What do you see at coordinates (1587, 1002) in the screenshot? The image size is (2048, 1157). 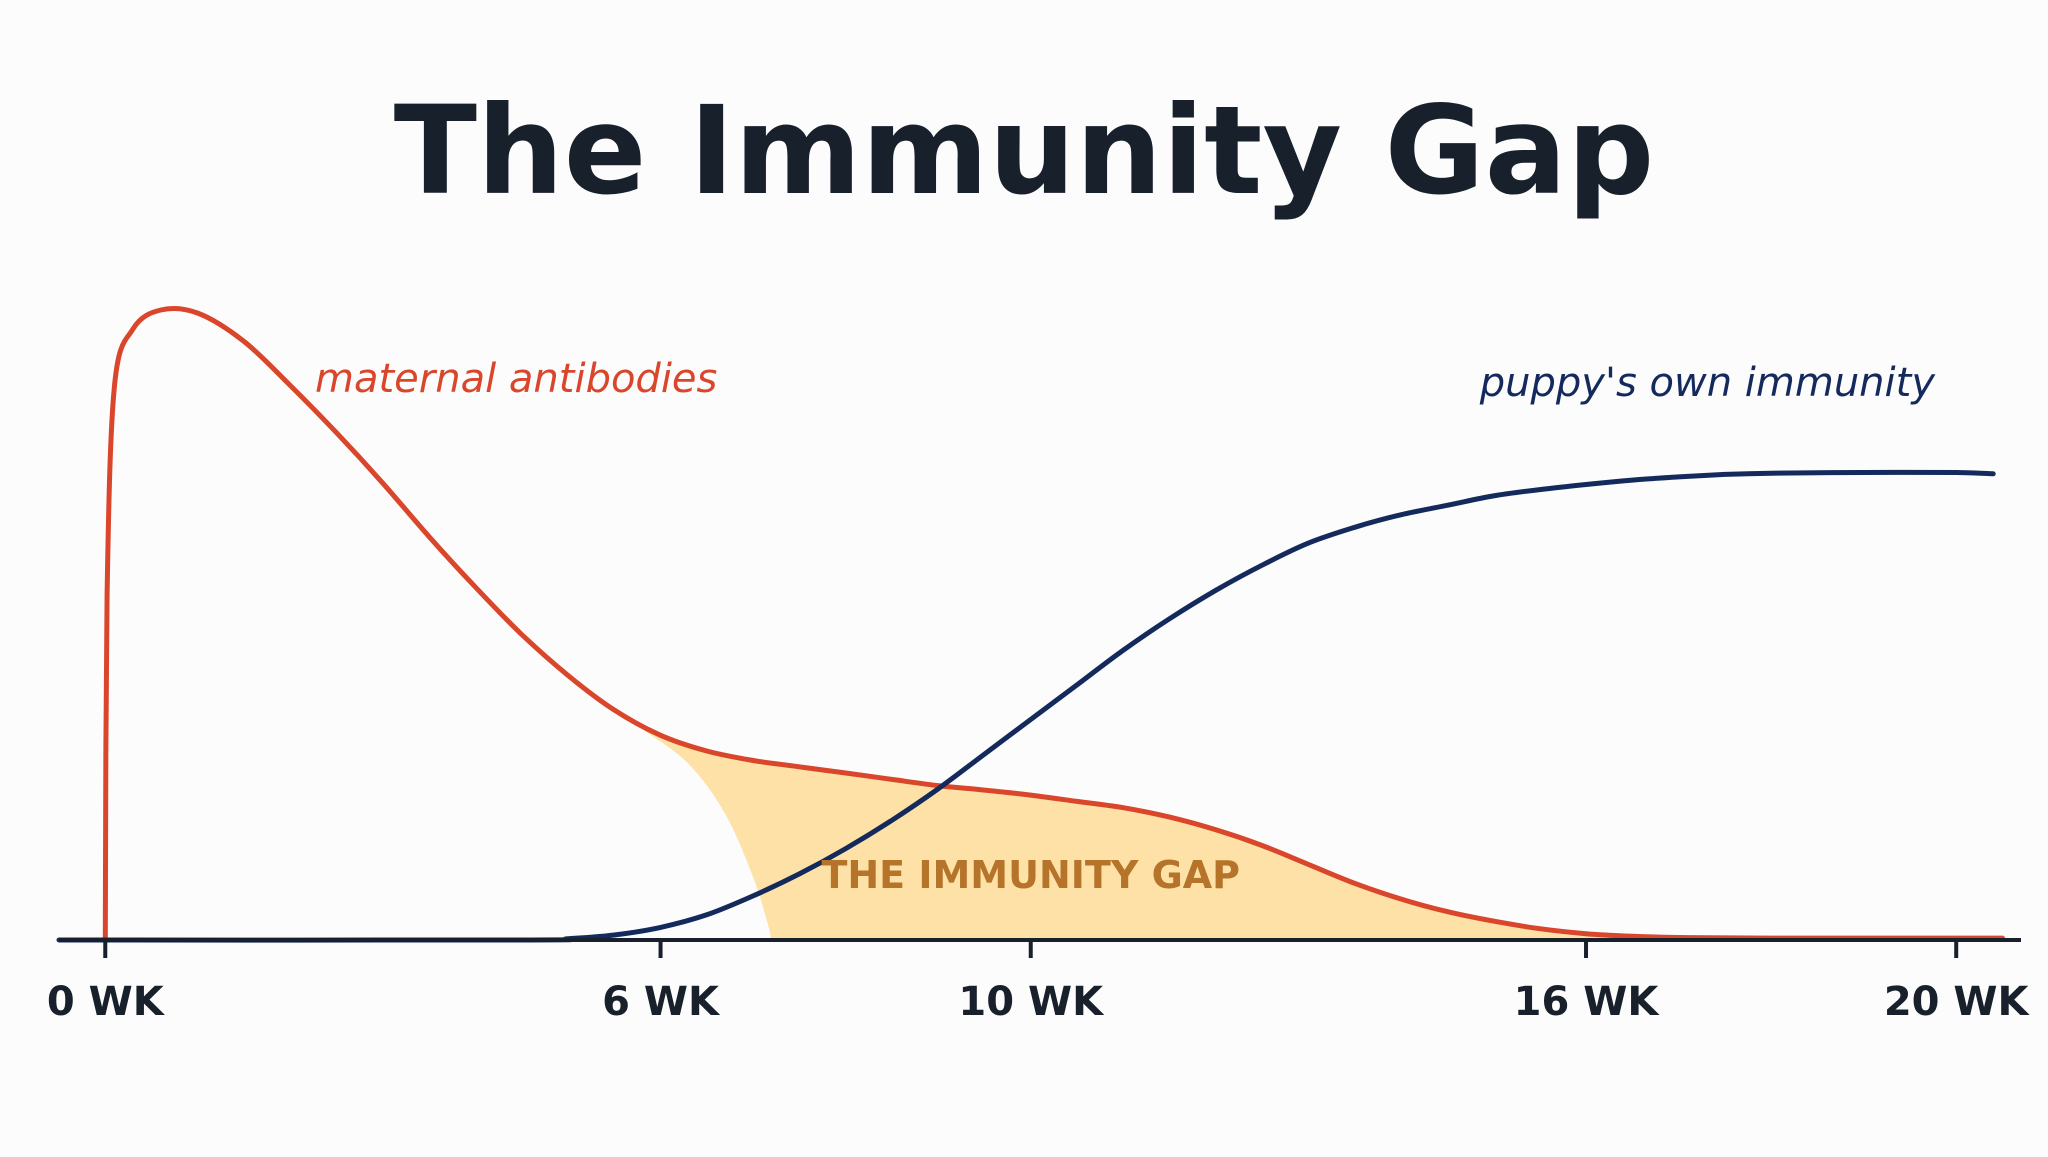 I see `x-tick-label: 16 WK` at bounding box center [1587, 1002].